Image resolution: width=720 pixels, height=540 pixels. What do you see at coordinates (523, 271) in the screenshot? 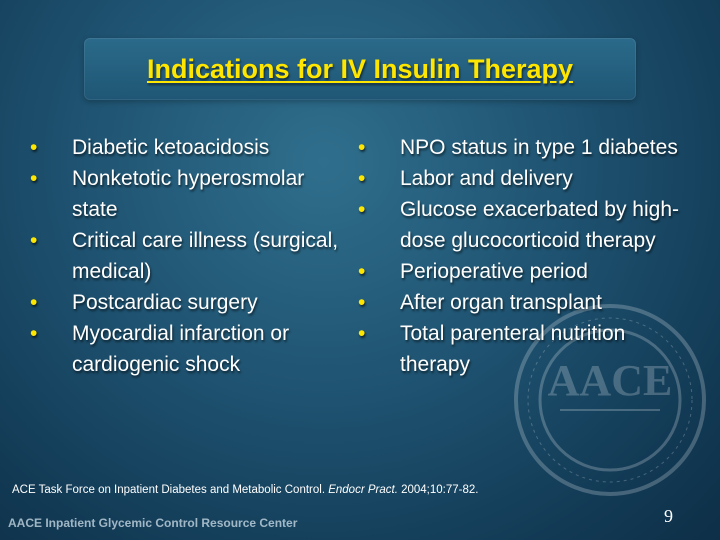
I see `bullet-item: Perioperative period` at bounding box center [523, 271].